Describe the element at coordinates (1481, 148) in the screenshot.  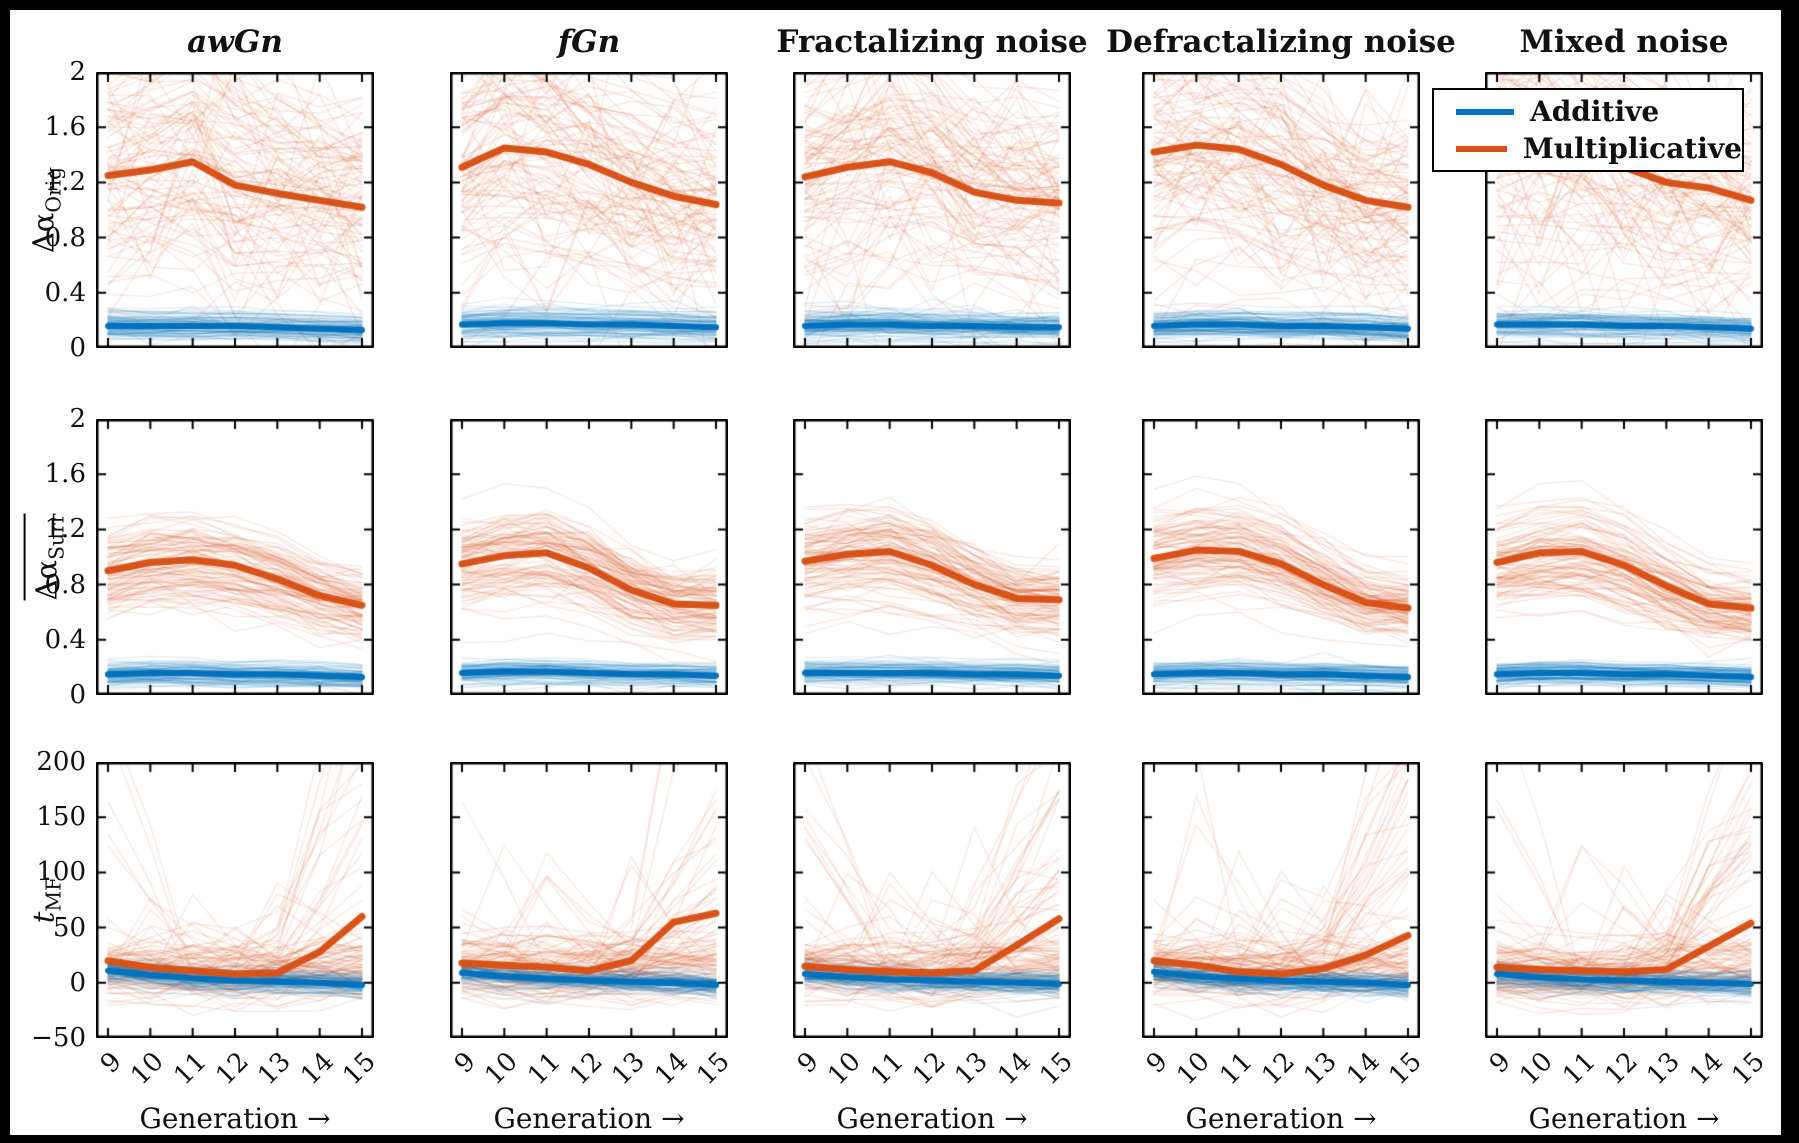
I see `legend-line-multiplicative-swatch` at that location.